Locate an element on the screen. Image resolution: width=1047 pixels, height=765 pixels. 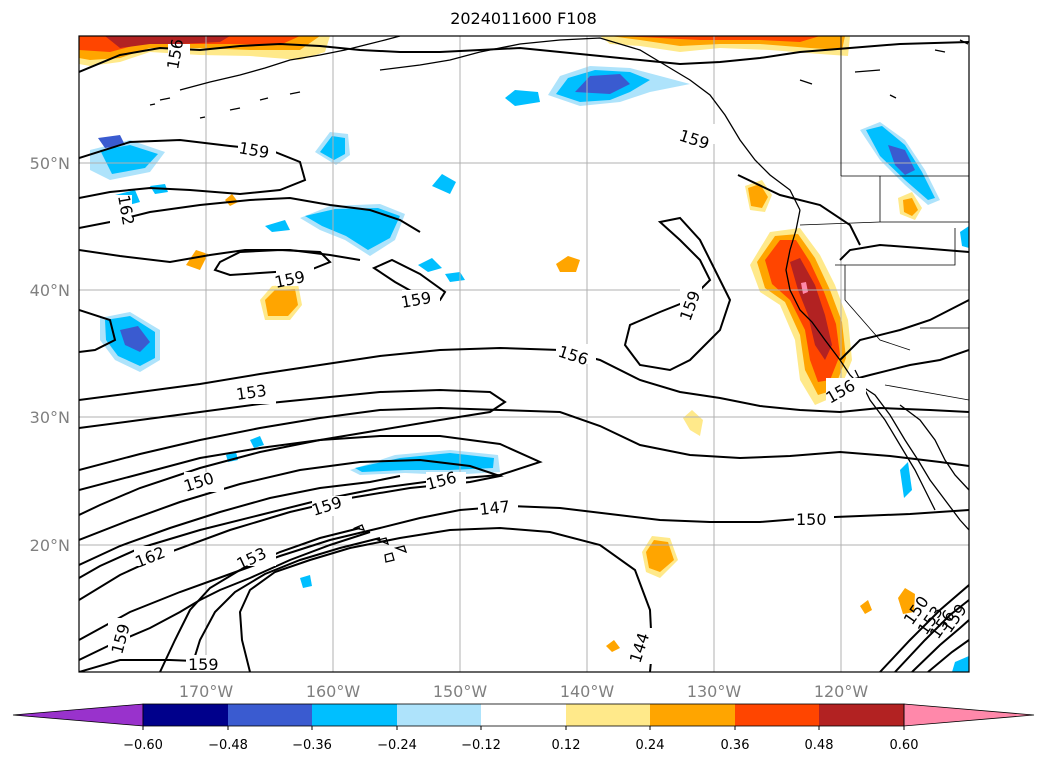
colorbar-extend-max is located at coordinates (969, 715).